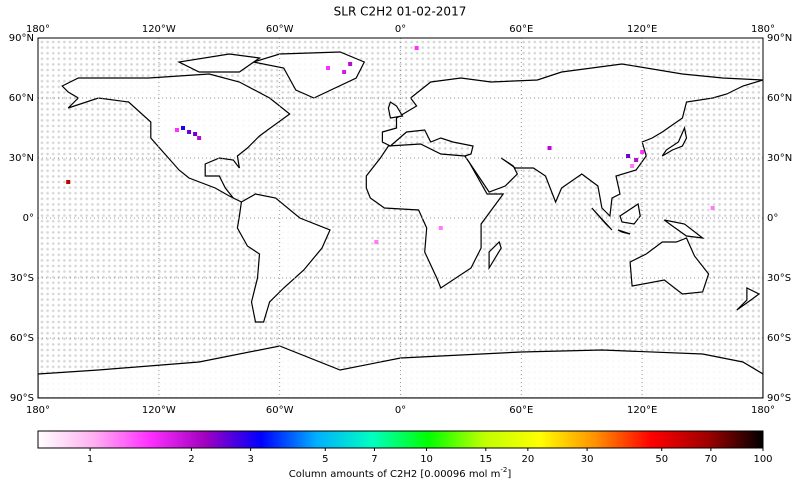 The height and width of the screenshot is (492, 800). What do you see at coordinates (400, 12) in the screenshot?
I see `map-title: SLR C2H2 01-02-2017` at bounding box center [400, 12].